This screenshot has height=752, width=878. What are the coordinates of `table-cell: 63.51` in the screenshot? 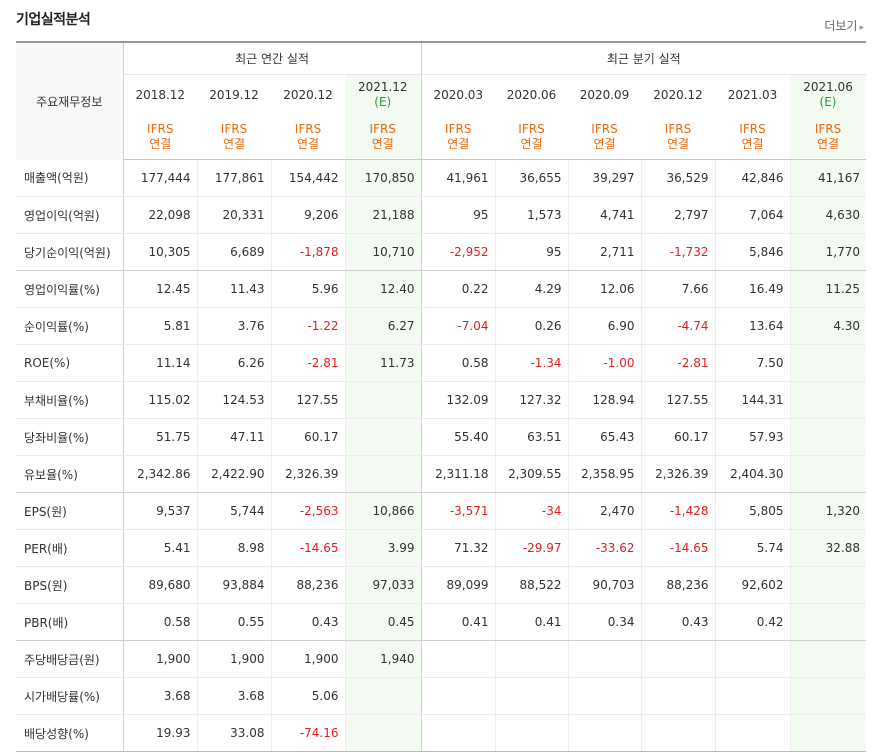 It's located at (531, 437).